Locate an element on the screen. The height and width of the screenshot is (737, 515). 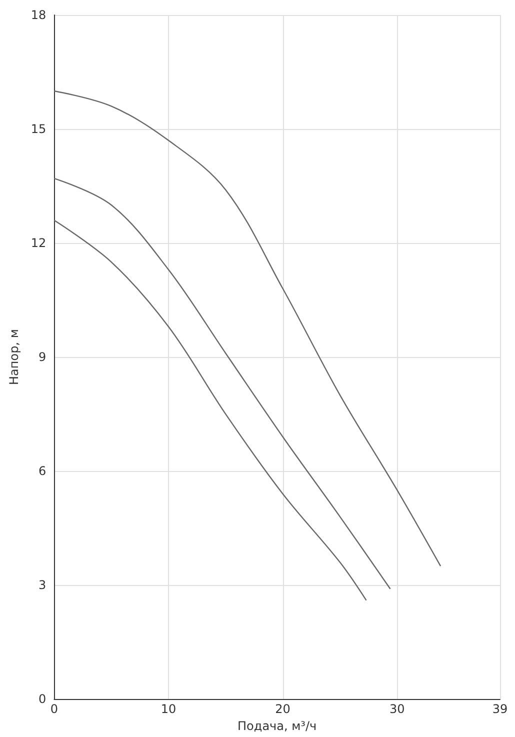
y-tick-label: 6 is located at coordinates (42, 471).